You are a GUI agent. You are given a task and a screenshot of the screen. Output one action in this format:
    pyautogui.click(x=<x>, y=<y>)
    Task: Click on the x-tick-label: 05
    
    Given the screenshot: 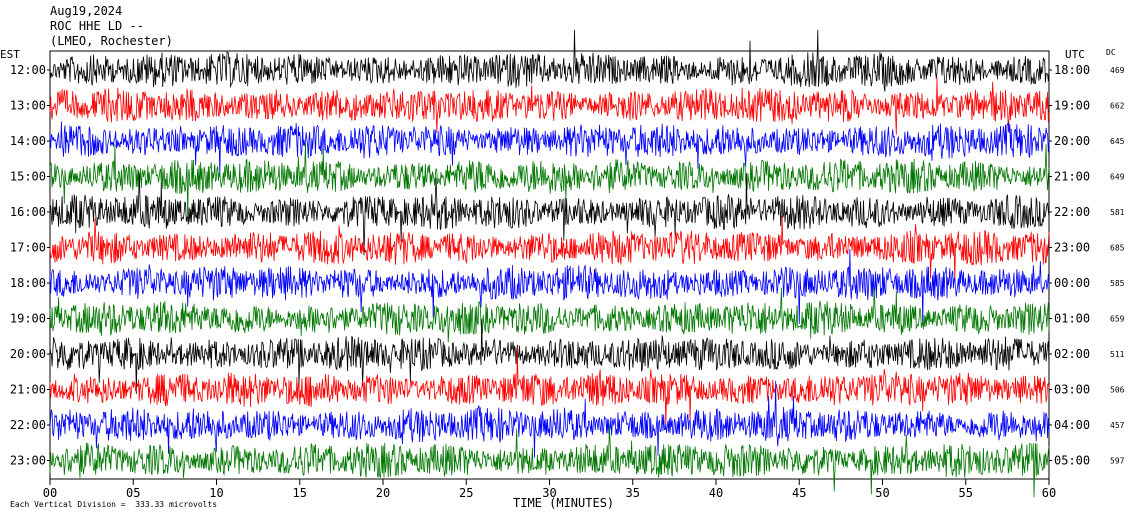 What is the action you would take?
    pyautogui.click(x=133, y=493)
    